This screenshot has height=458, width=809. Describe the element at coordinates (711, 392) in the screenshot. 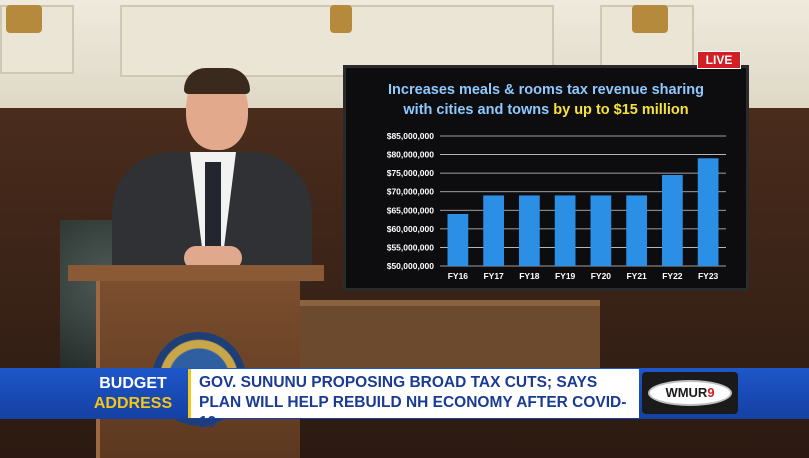

I see `logo-number: 9` at that location.